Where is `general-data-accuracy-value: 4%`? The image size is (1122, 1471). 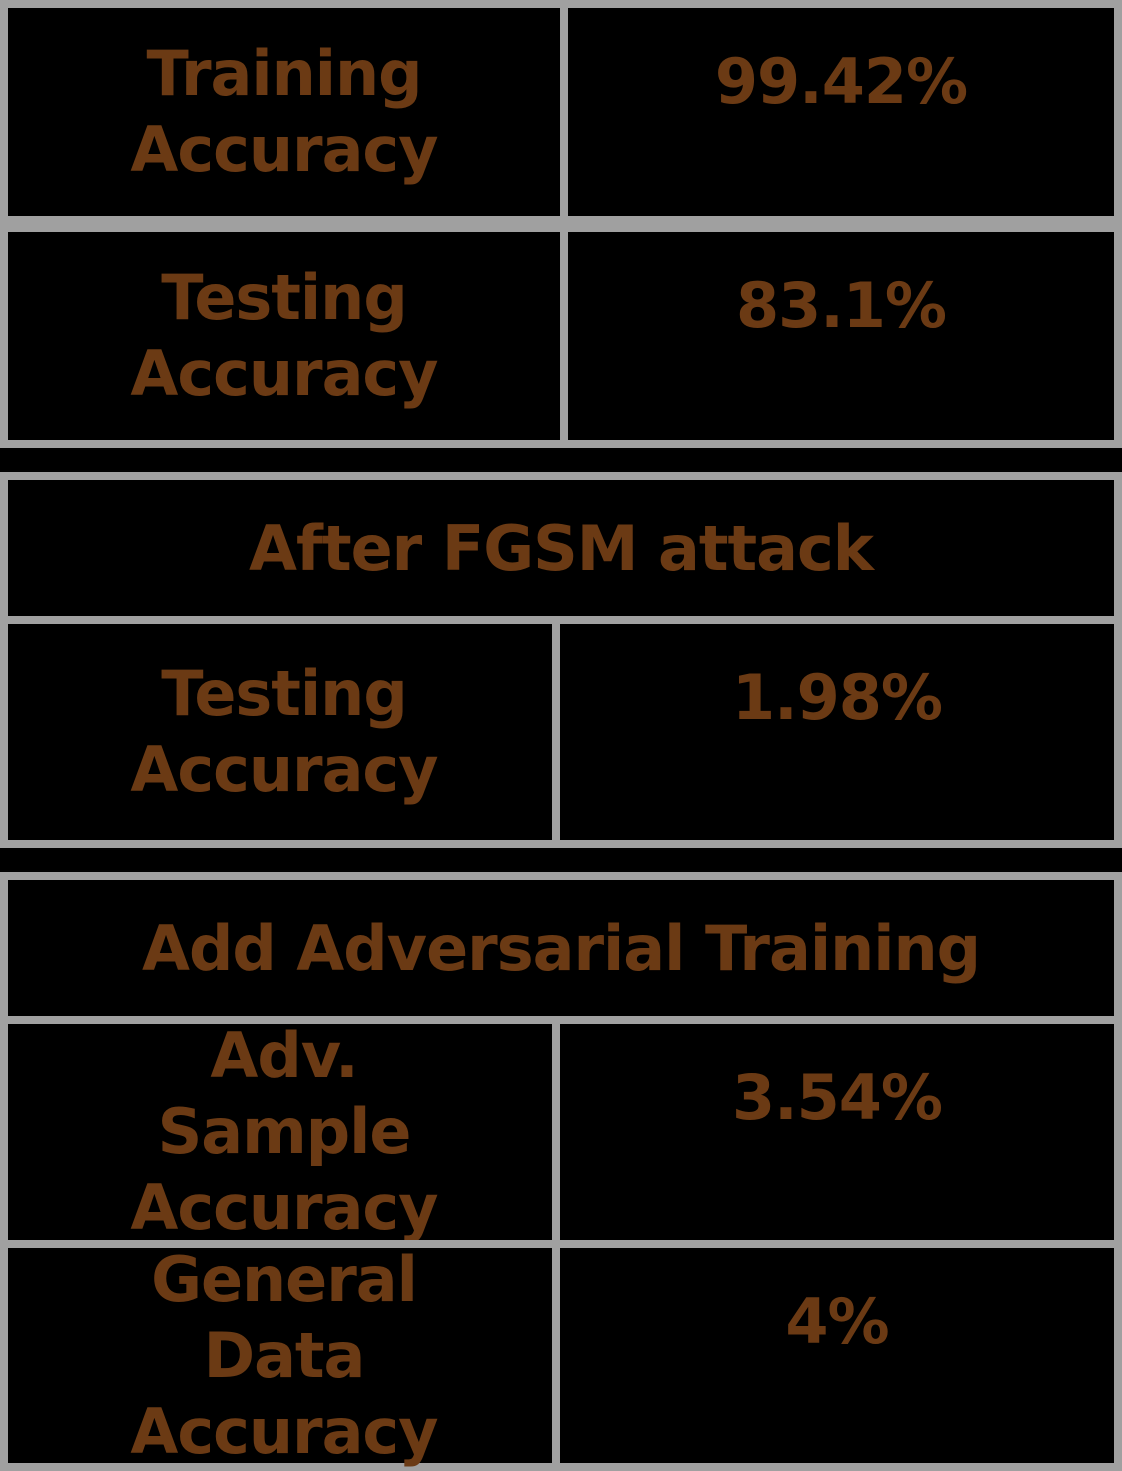
general-data-accuracy-value: 4% is located at coordinates (837, 1321).